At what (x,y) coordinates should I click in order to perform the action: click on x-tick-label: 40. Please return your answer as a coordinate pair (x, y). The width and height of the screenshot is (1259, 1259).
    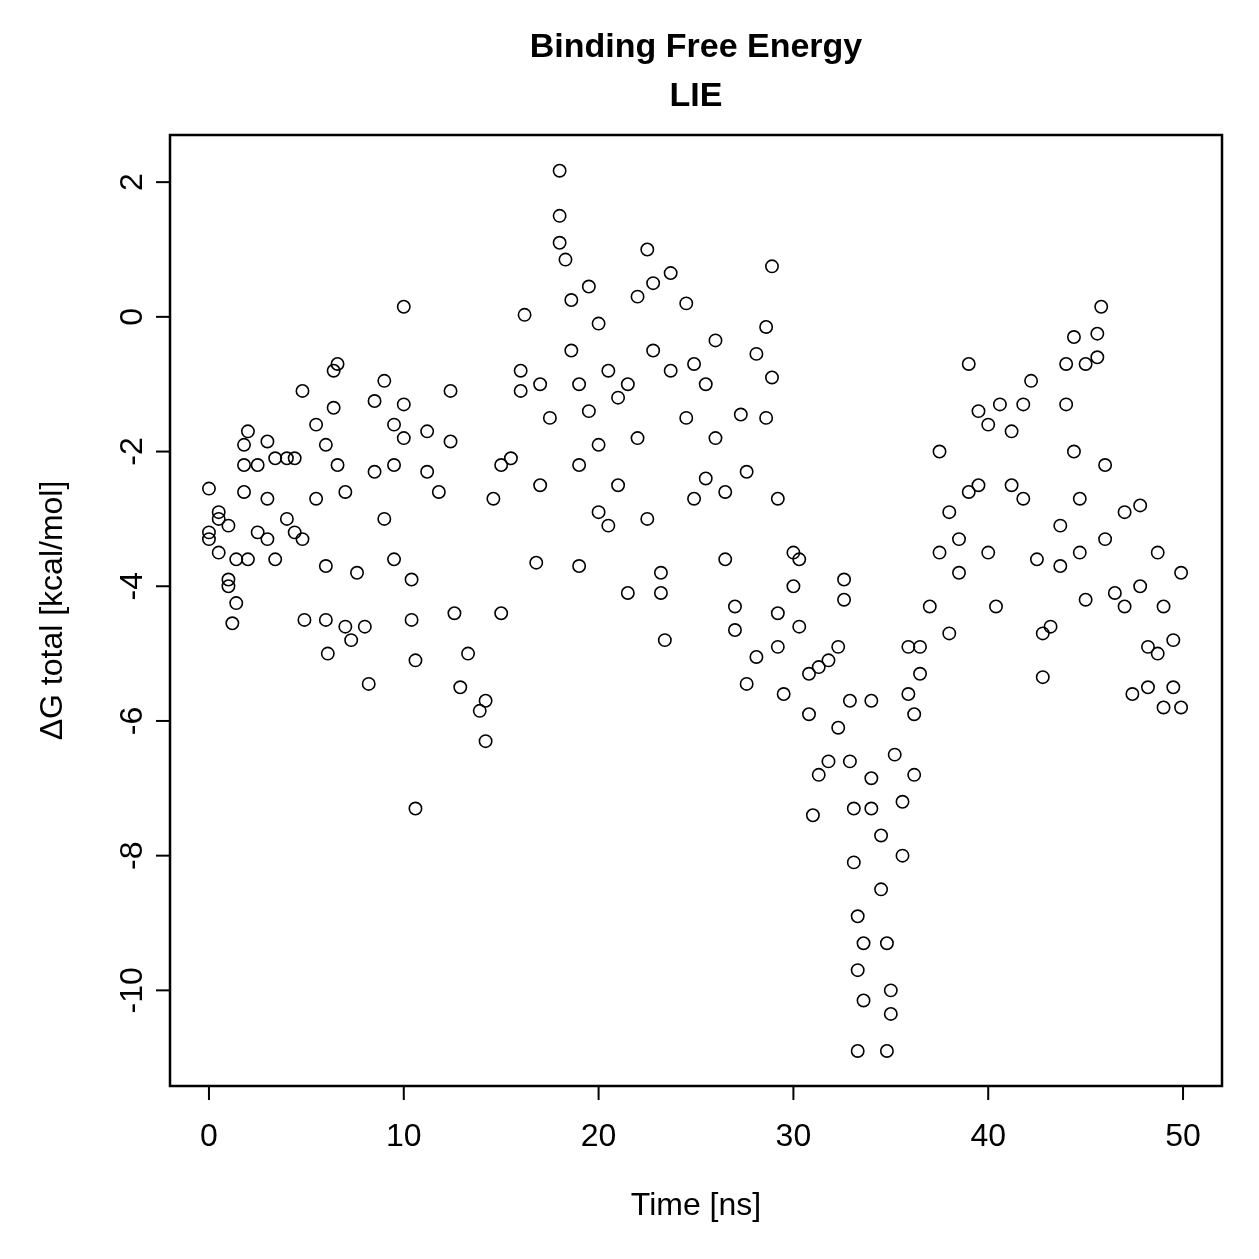
    Looking at the image, I should click on (988, 1135).